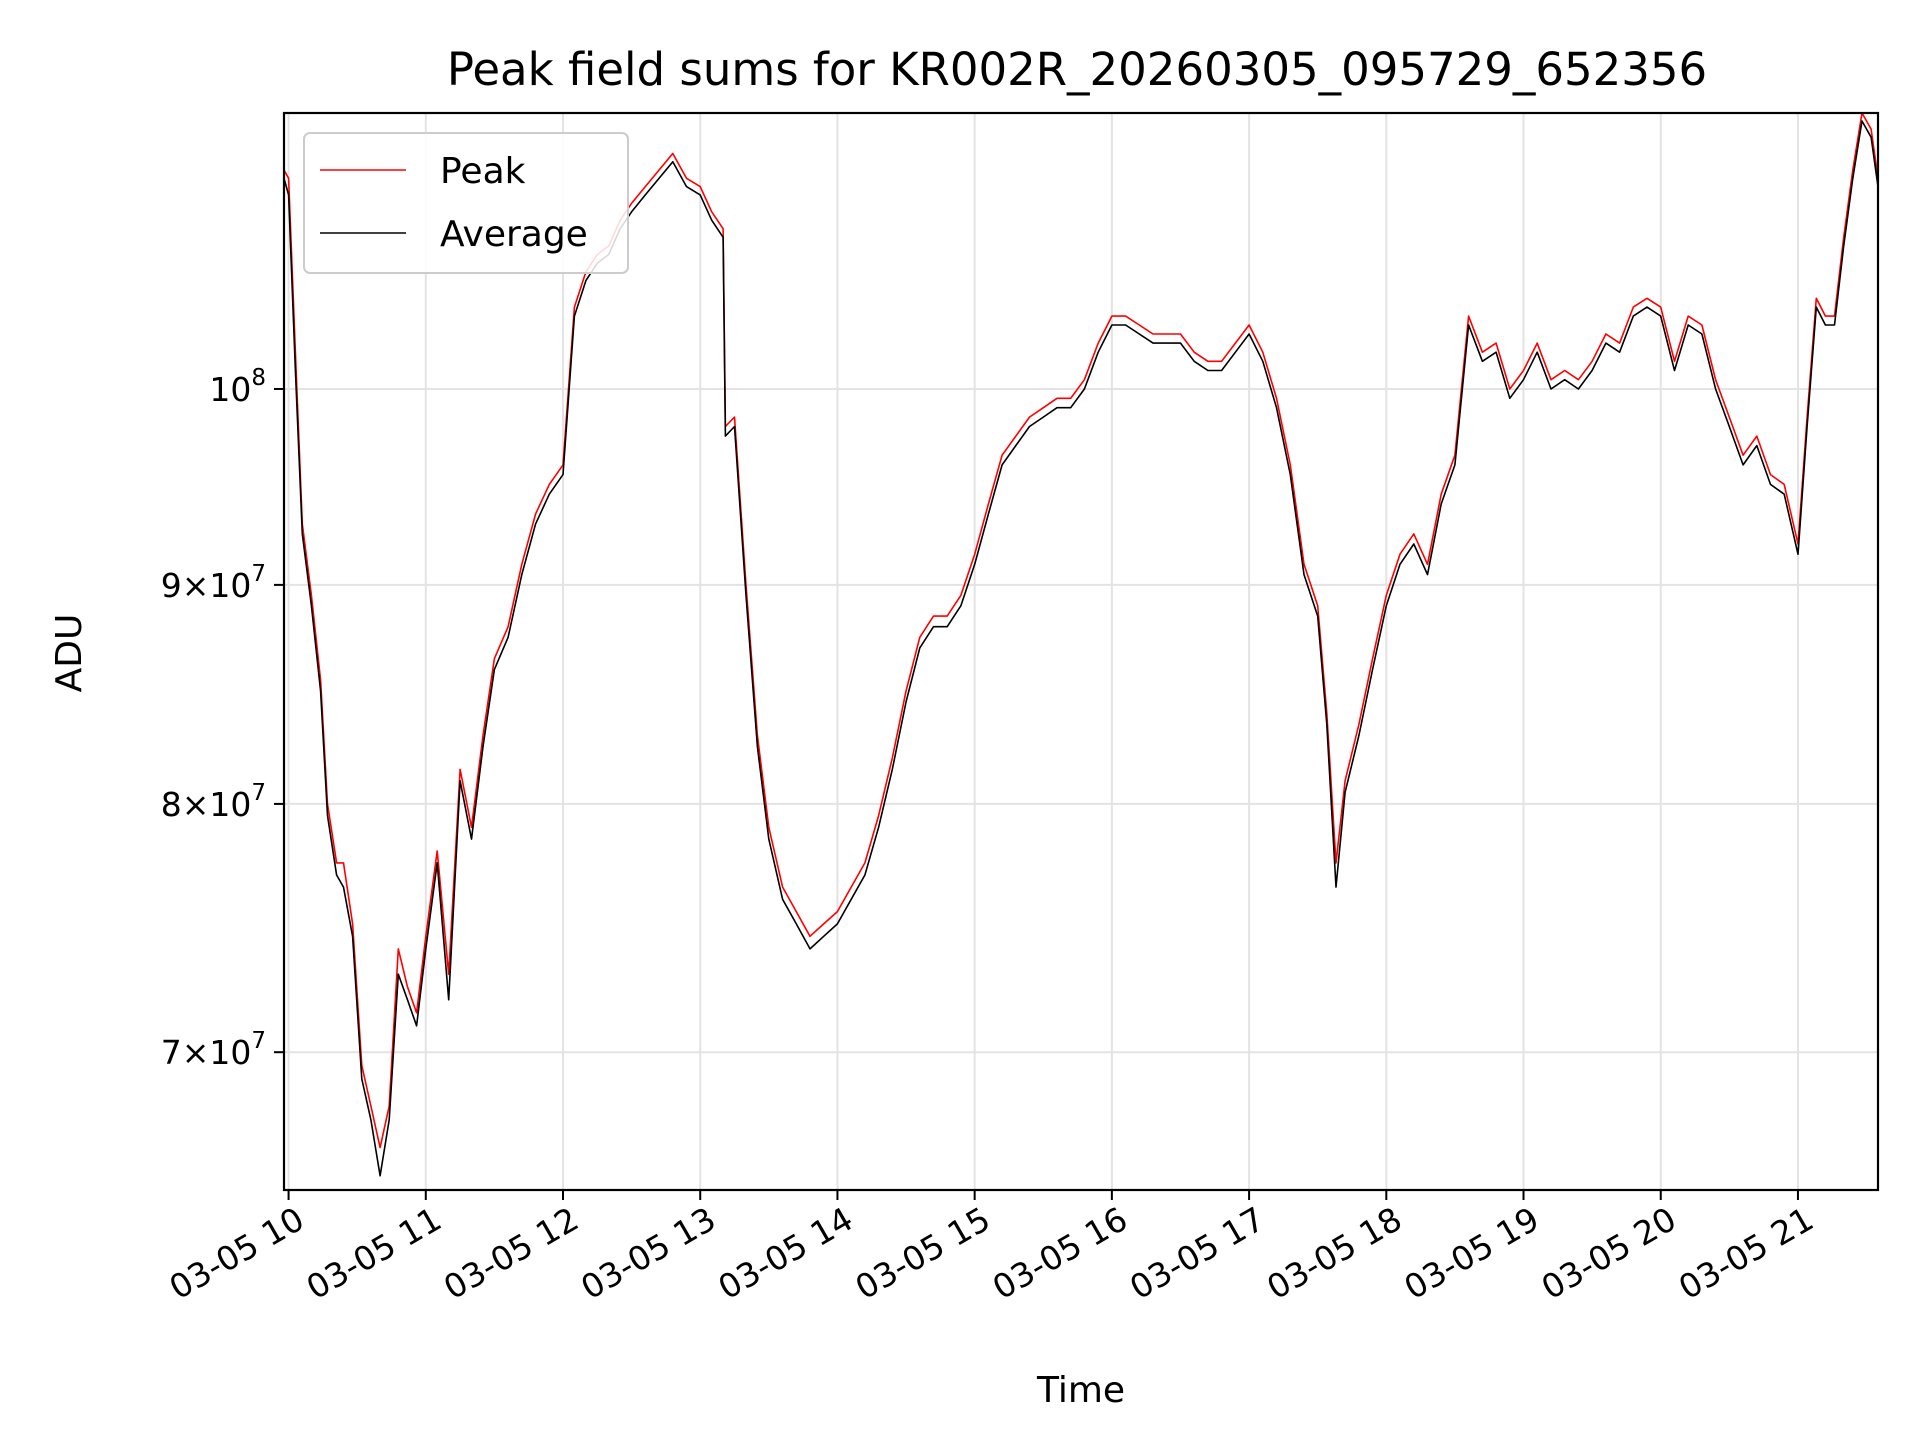 Image resolution: width=1920 pixels, height=1440 pixels. What do you see at coordinates (213, 1050) in the screenshot?
I see `y-tick-label: 7×107` at bounding box center [213, 1050].